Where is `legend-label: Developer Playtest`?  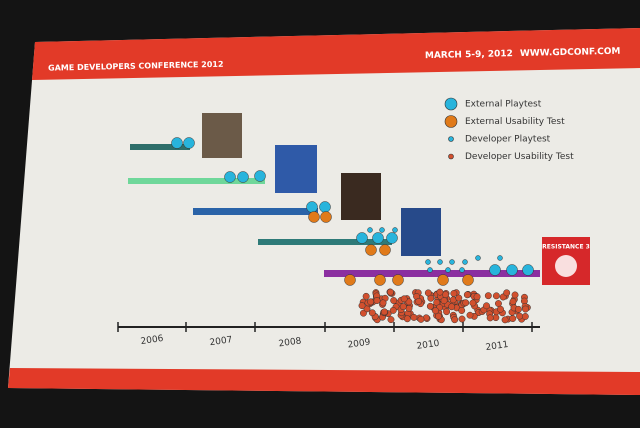 legend-label: Developer Playtest is located at coordinates (508, 140).